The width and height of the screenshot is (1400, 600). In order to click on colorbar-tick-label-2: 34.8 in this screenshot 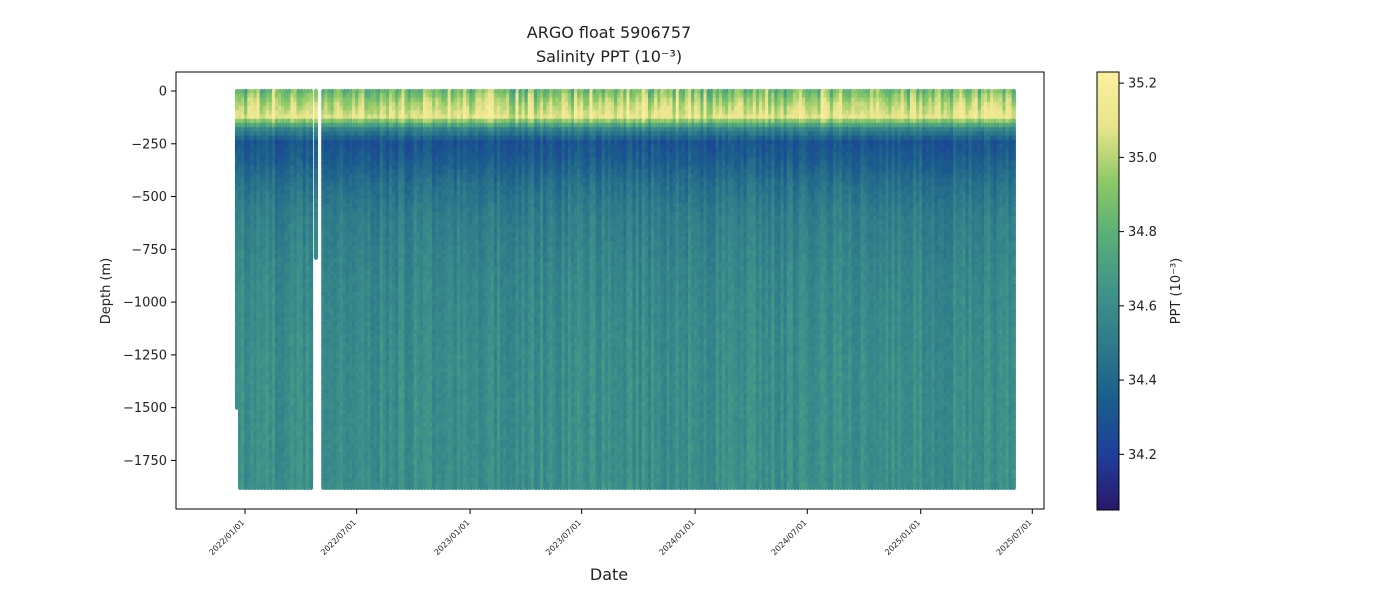, I will do `click(1142, 232)`.